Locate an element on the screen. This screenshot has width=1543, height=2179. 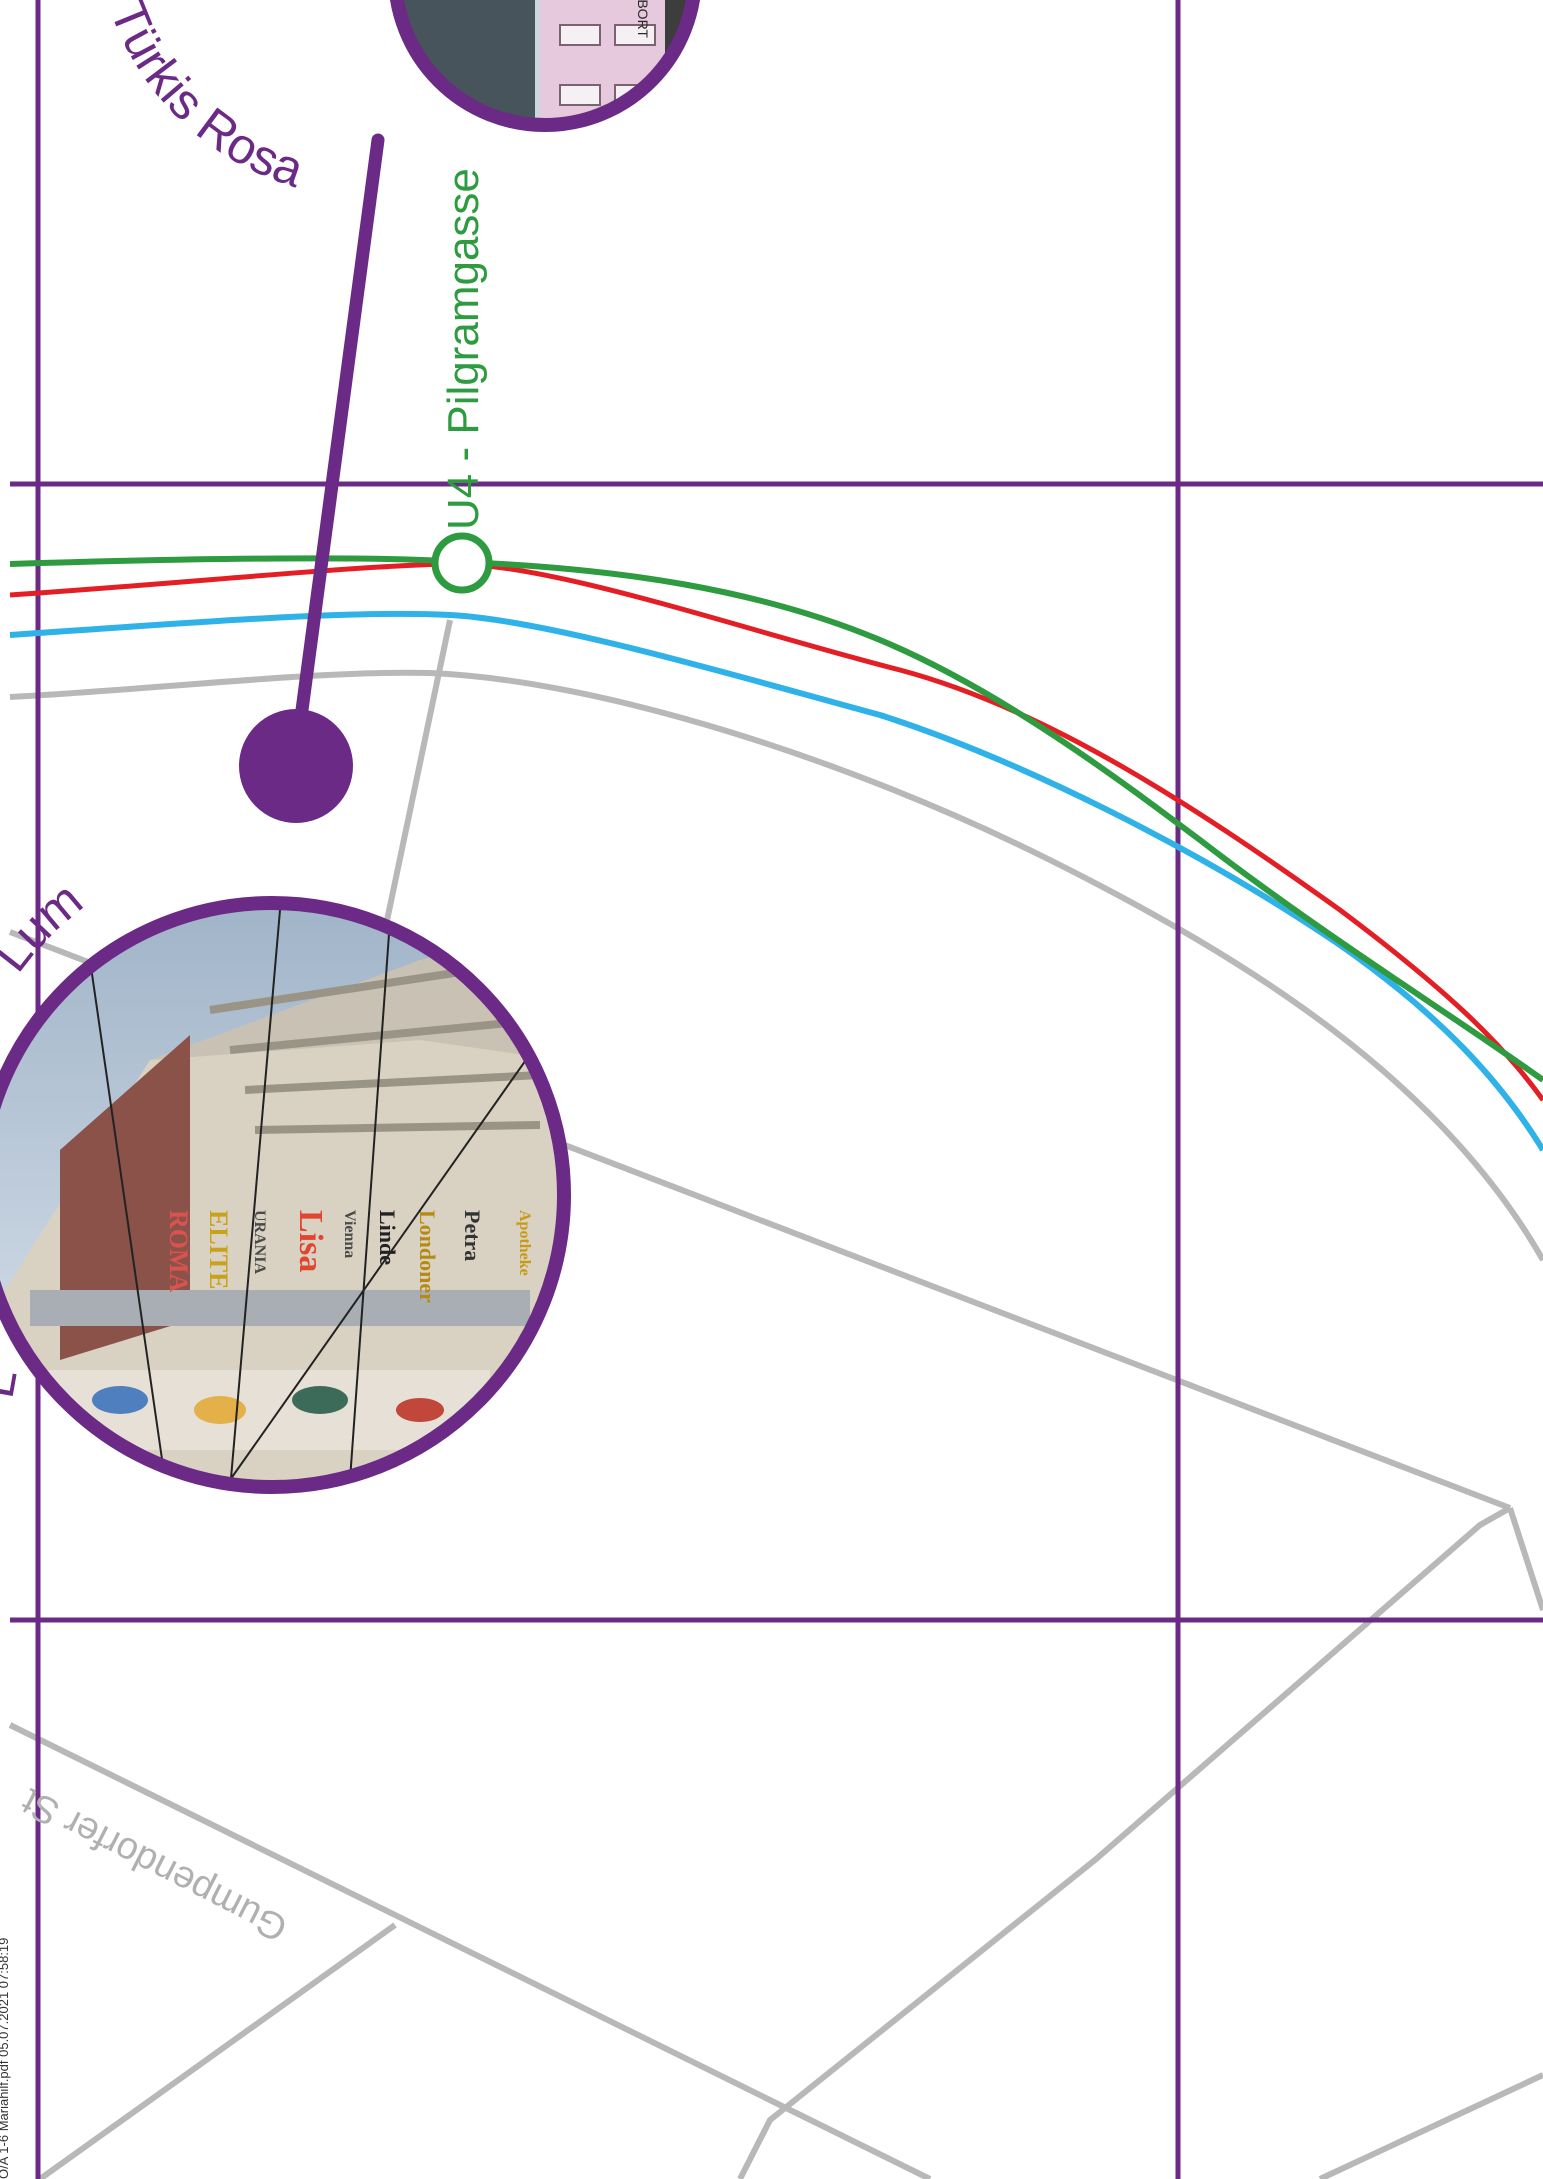
facade-sign-6: Londoner is located at coordinates (427, 1256).